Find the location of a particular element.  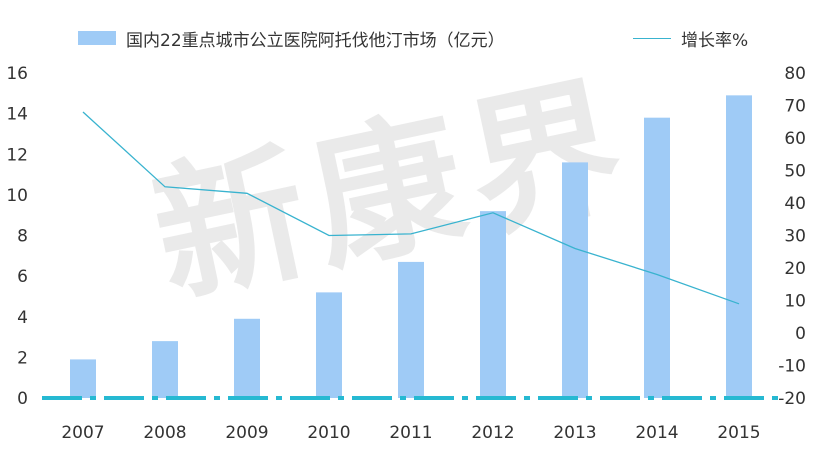

y-left-tick-label: 8 is located at coordinates (22, 237).